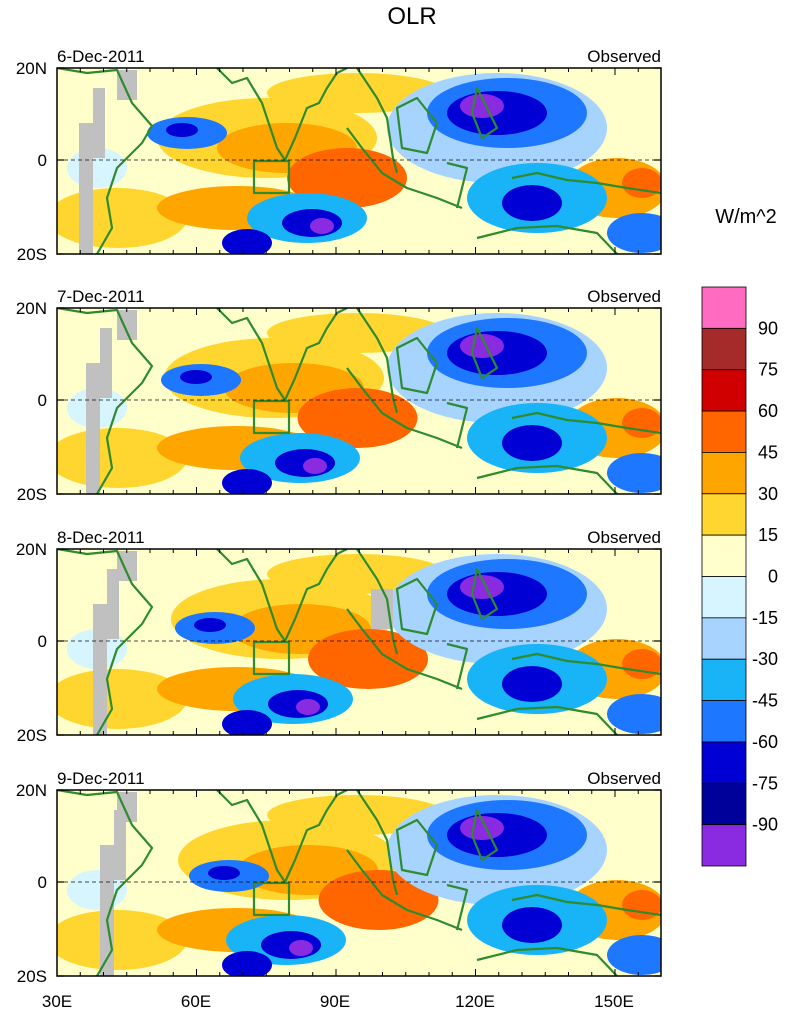 This screenshot has height=1013, width=791. What do you see at coordinates (614, 1001) in the screenshot?
I see `lon-tick-label: 150E` at bounding box center [614, 1001].